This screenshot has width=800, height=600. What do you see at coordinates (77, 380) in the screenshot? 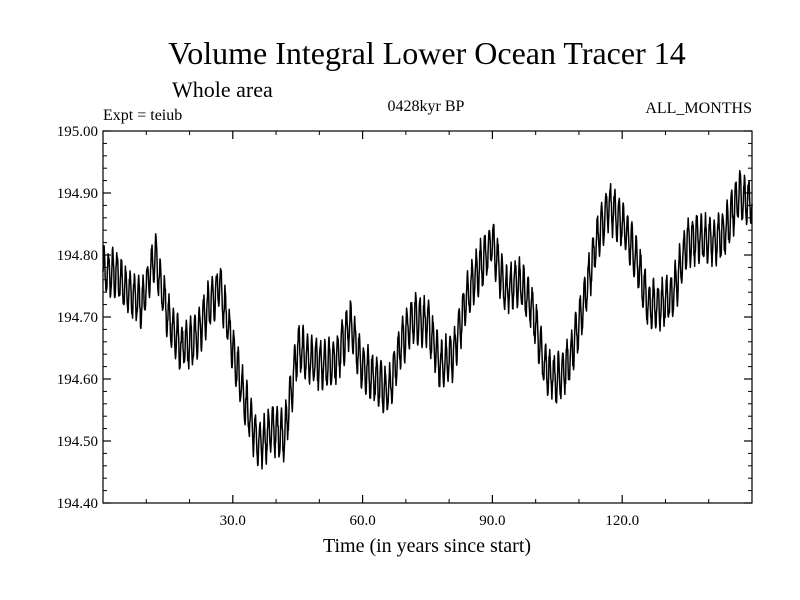
I see `y-tick-label: 194.60` at bounding box center [77, 380].